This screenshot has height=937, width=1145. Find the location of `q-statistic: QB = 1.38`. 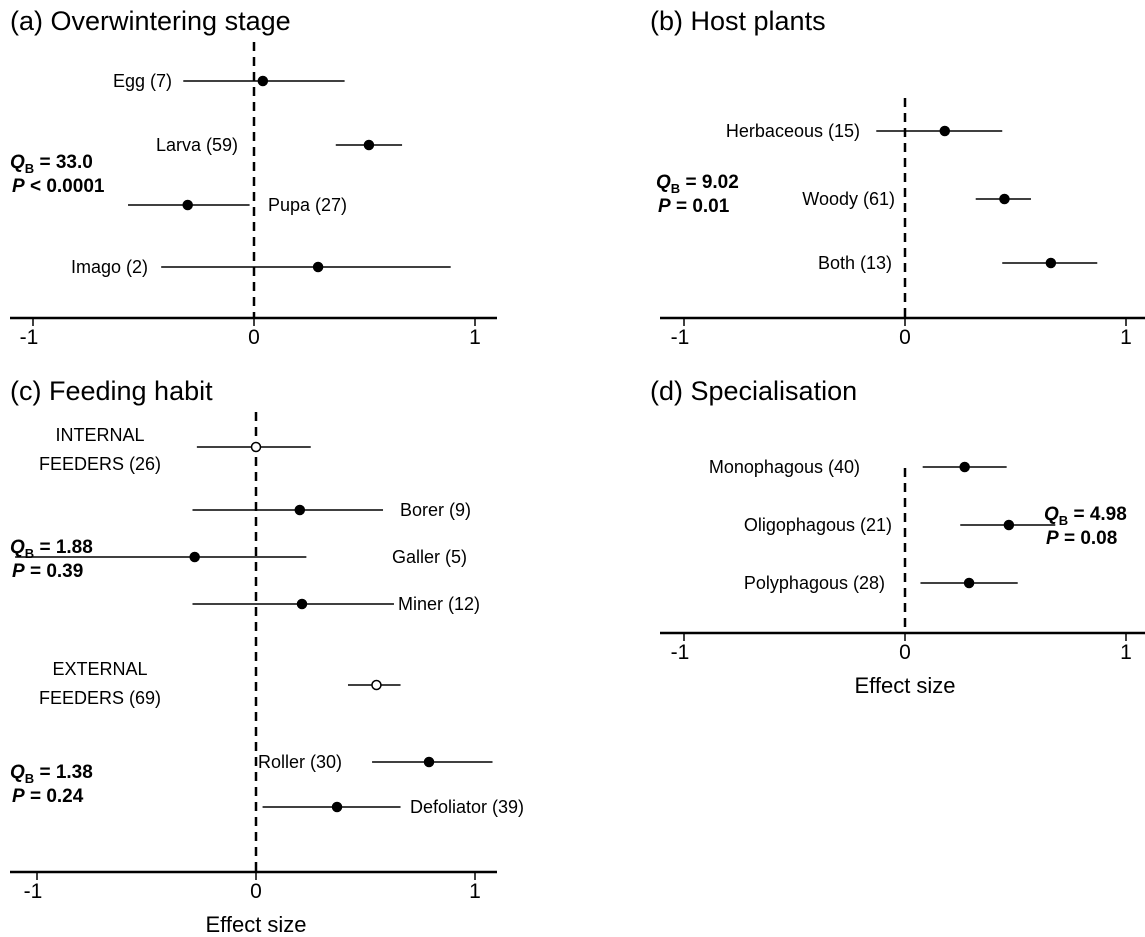

q-statistic: QB = 1.38 is located at coordinates (51, 774).